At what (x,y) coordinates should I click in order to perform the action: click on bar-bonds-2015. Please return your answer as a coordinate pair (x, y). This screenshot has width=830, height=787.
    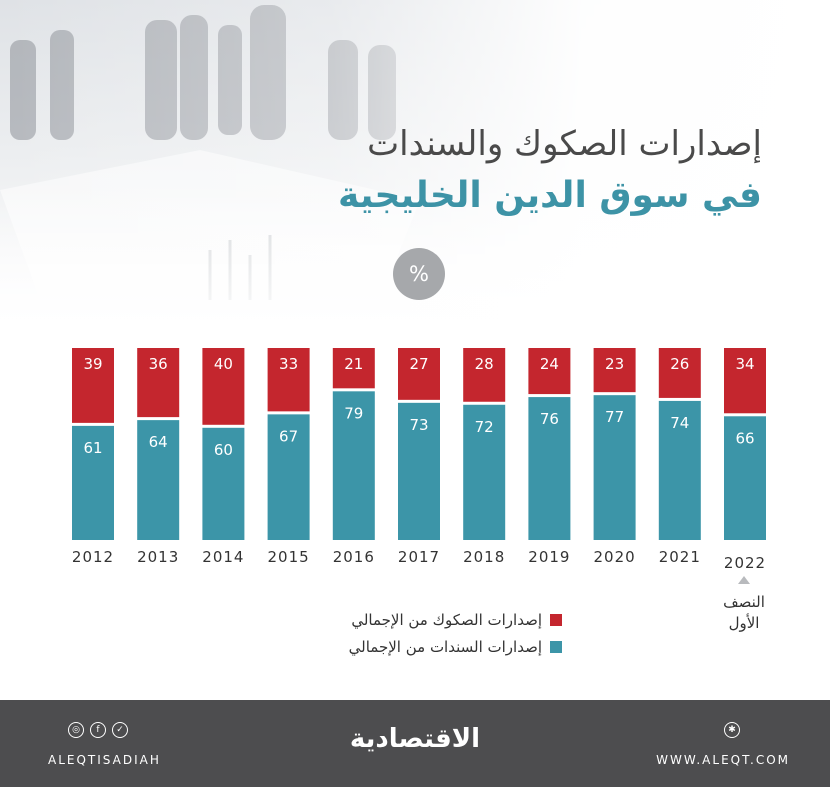
    Looking at the image, I should click on (288, 477).